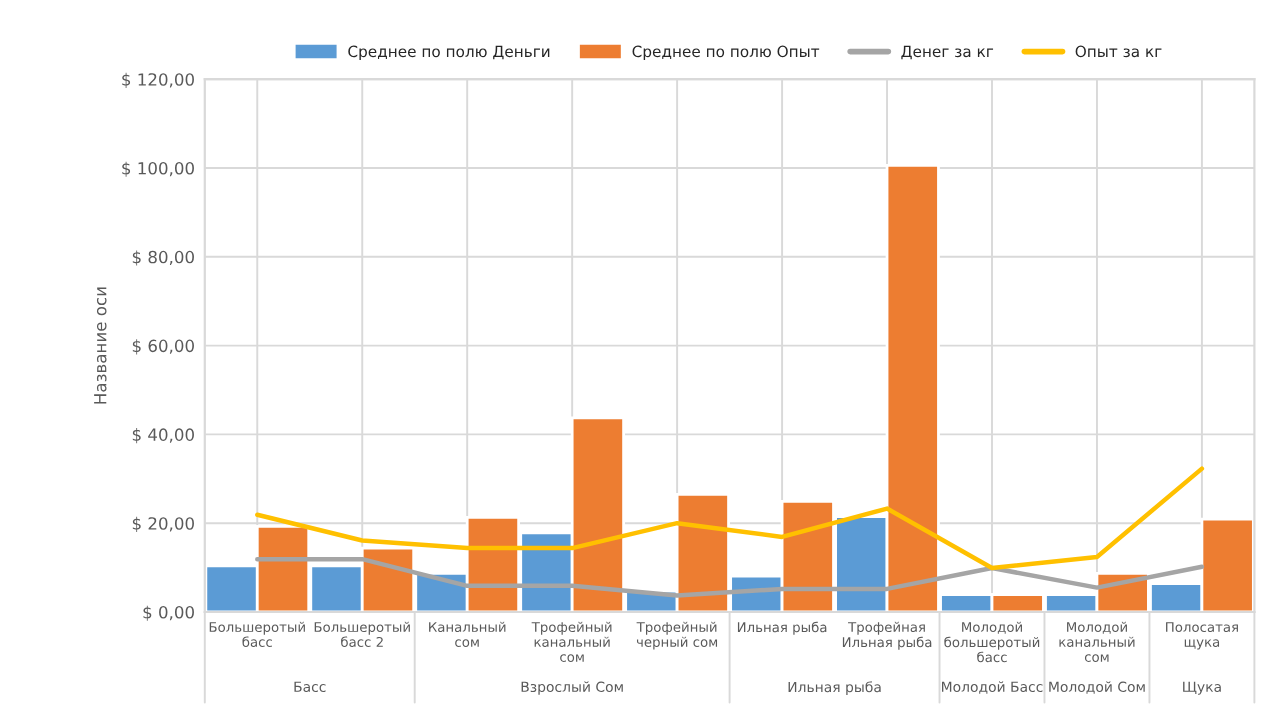 The image size is (1280, 720). I want to click on y-tick-label: $ 40,00, so click(163, 436).